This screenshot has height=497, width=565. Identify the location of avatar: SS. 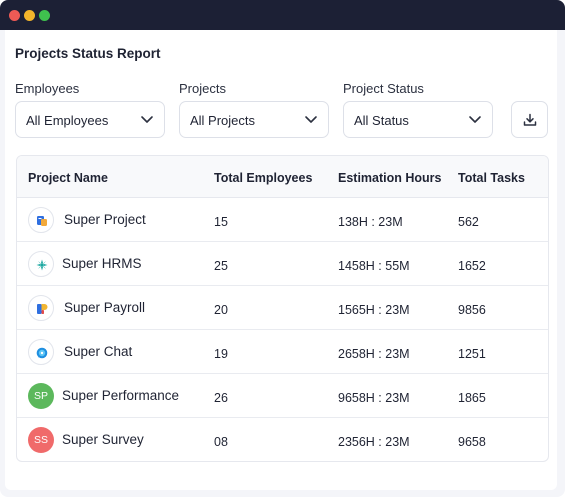
(41, 440).